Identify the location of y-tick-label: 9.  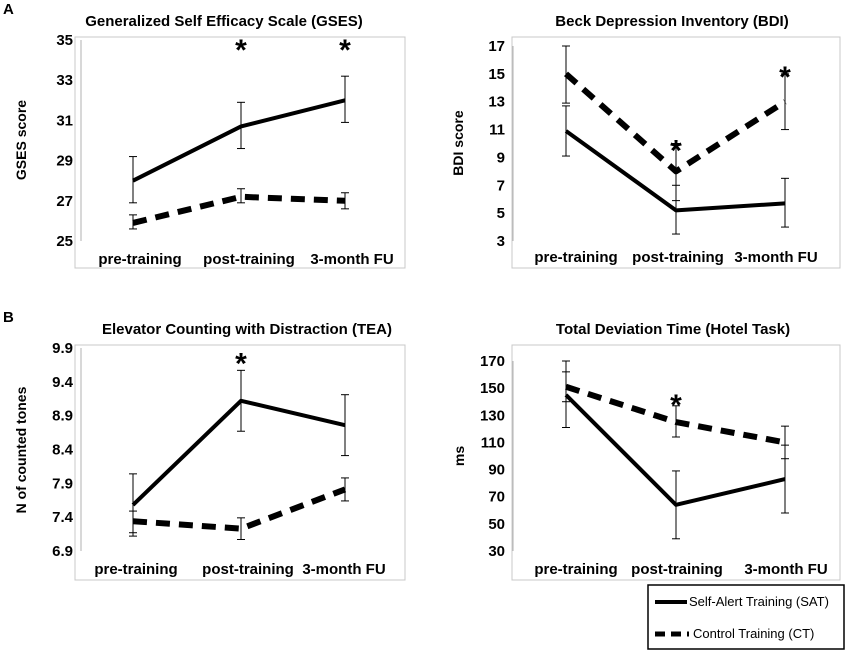
(501, 157).